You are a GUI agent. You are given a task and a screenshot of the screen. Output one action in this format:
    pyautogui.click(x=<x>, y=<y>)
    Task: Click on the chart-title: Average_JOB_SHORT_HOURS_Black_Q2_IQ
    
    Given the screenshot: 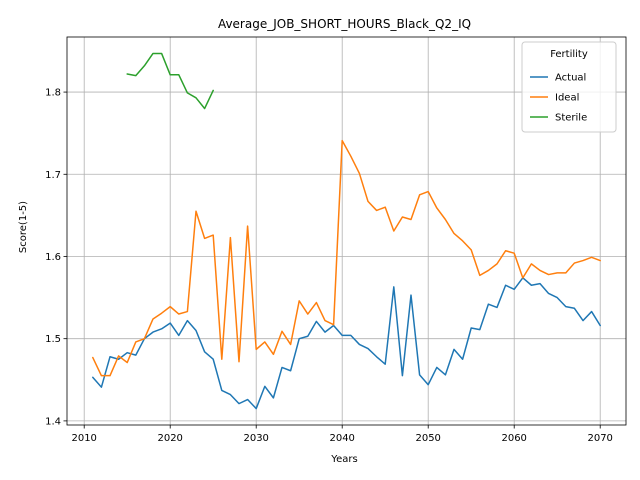 What is the action you would take?
    pyautogui.click(x=344, y=24)
    